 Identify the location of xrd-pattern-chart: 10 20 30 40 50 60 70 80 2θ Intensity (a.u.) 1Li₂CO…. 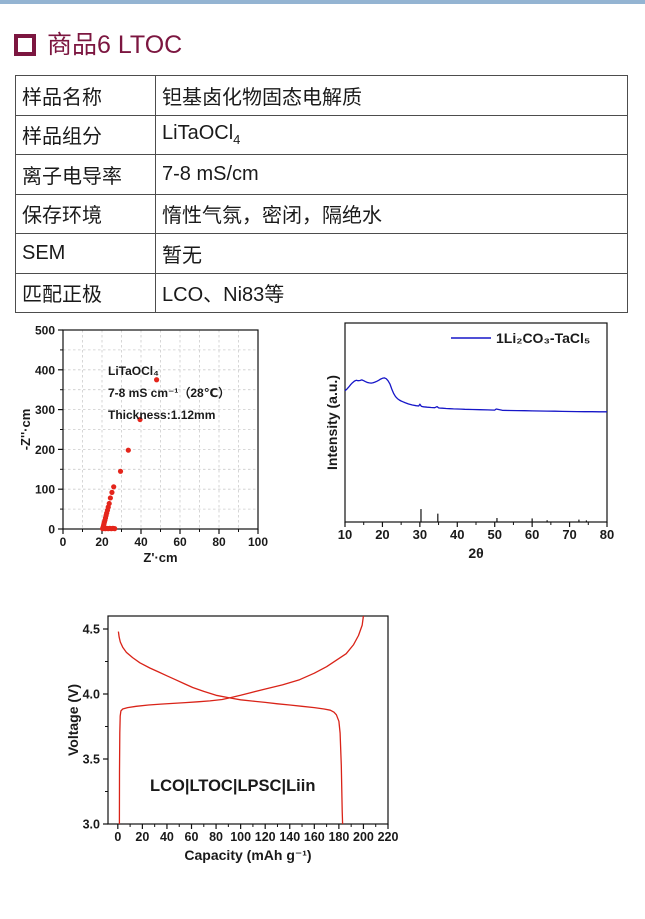
(469, 441).